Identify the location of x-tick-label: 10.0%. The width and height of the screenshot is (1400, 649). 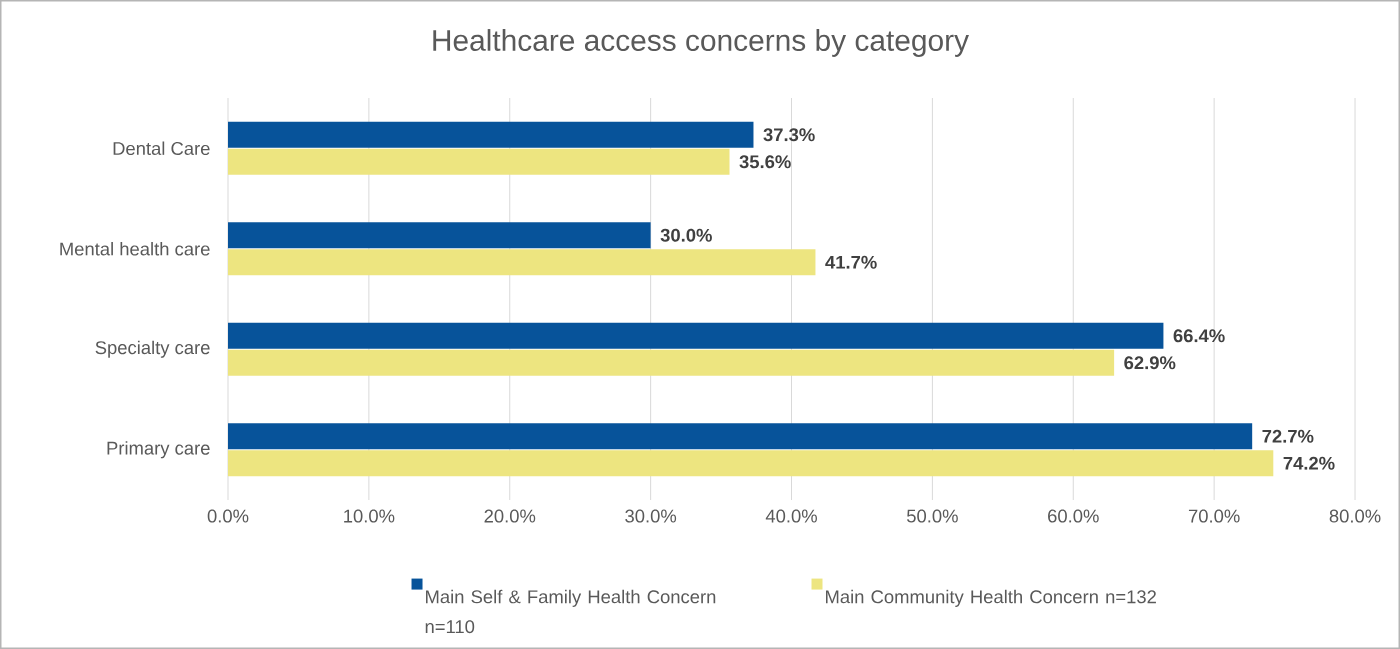
(369, 516).